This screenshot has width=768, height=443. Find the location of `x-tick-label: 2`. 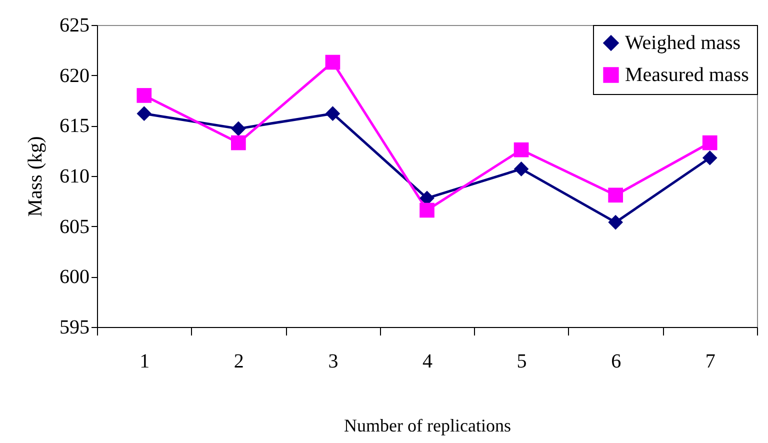

x-tick-label: 2 is located at coordinates (239, 361).